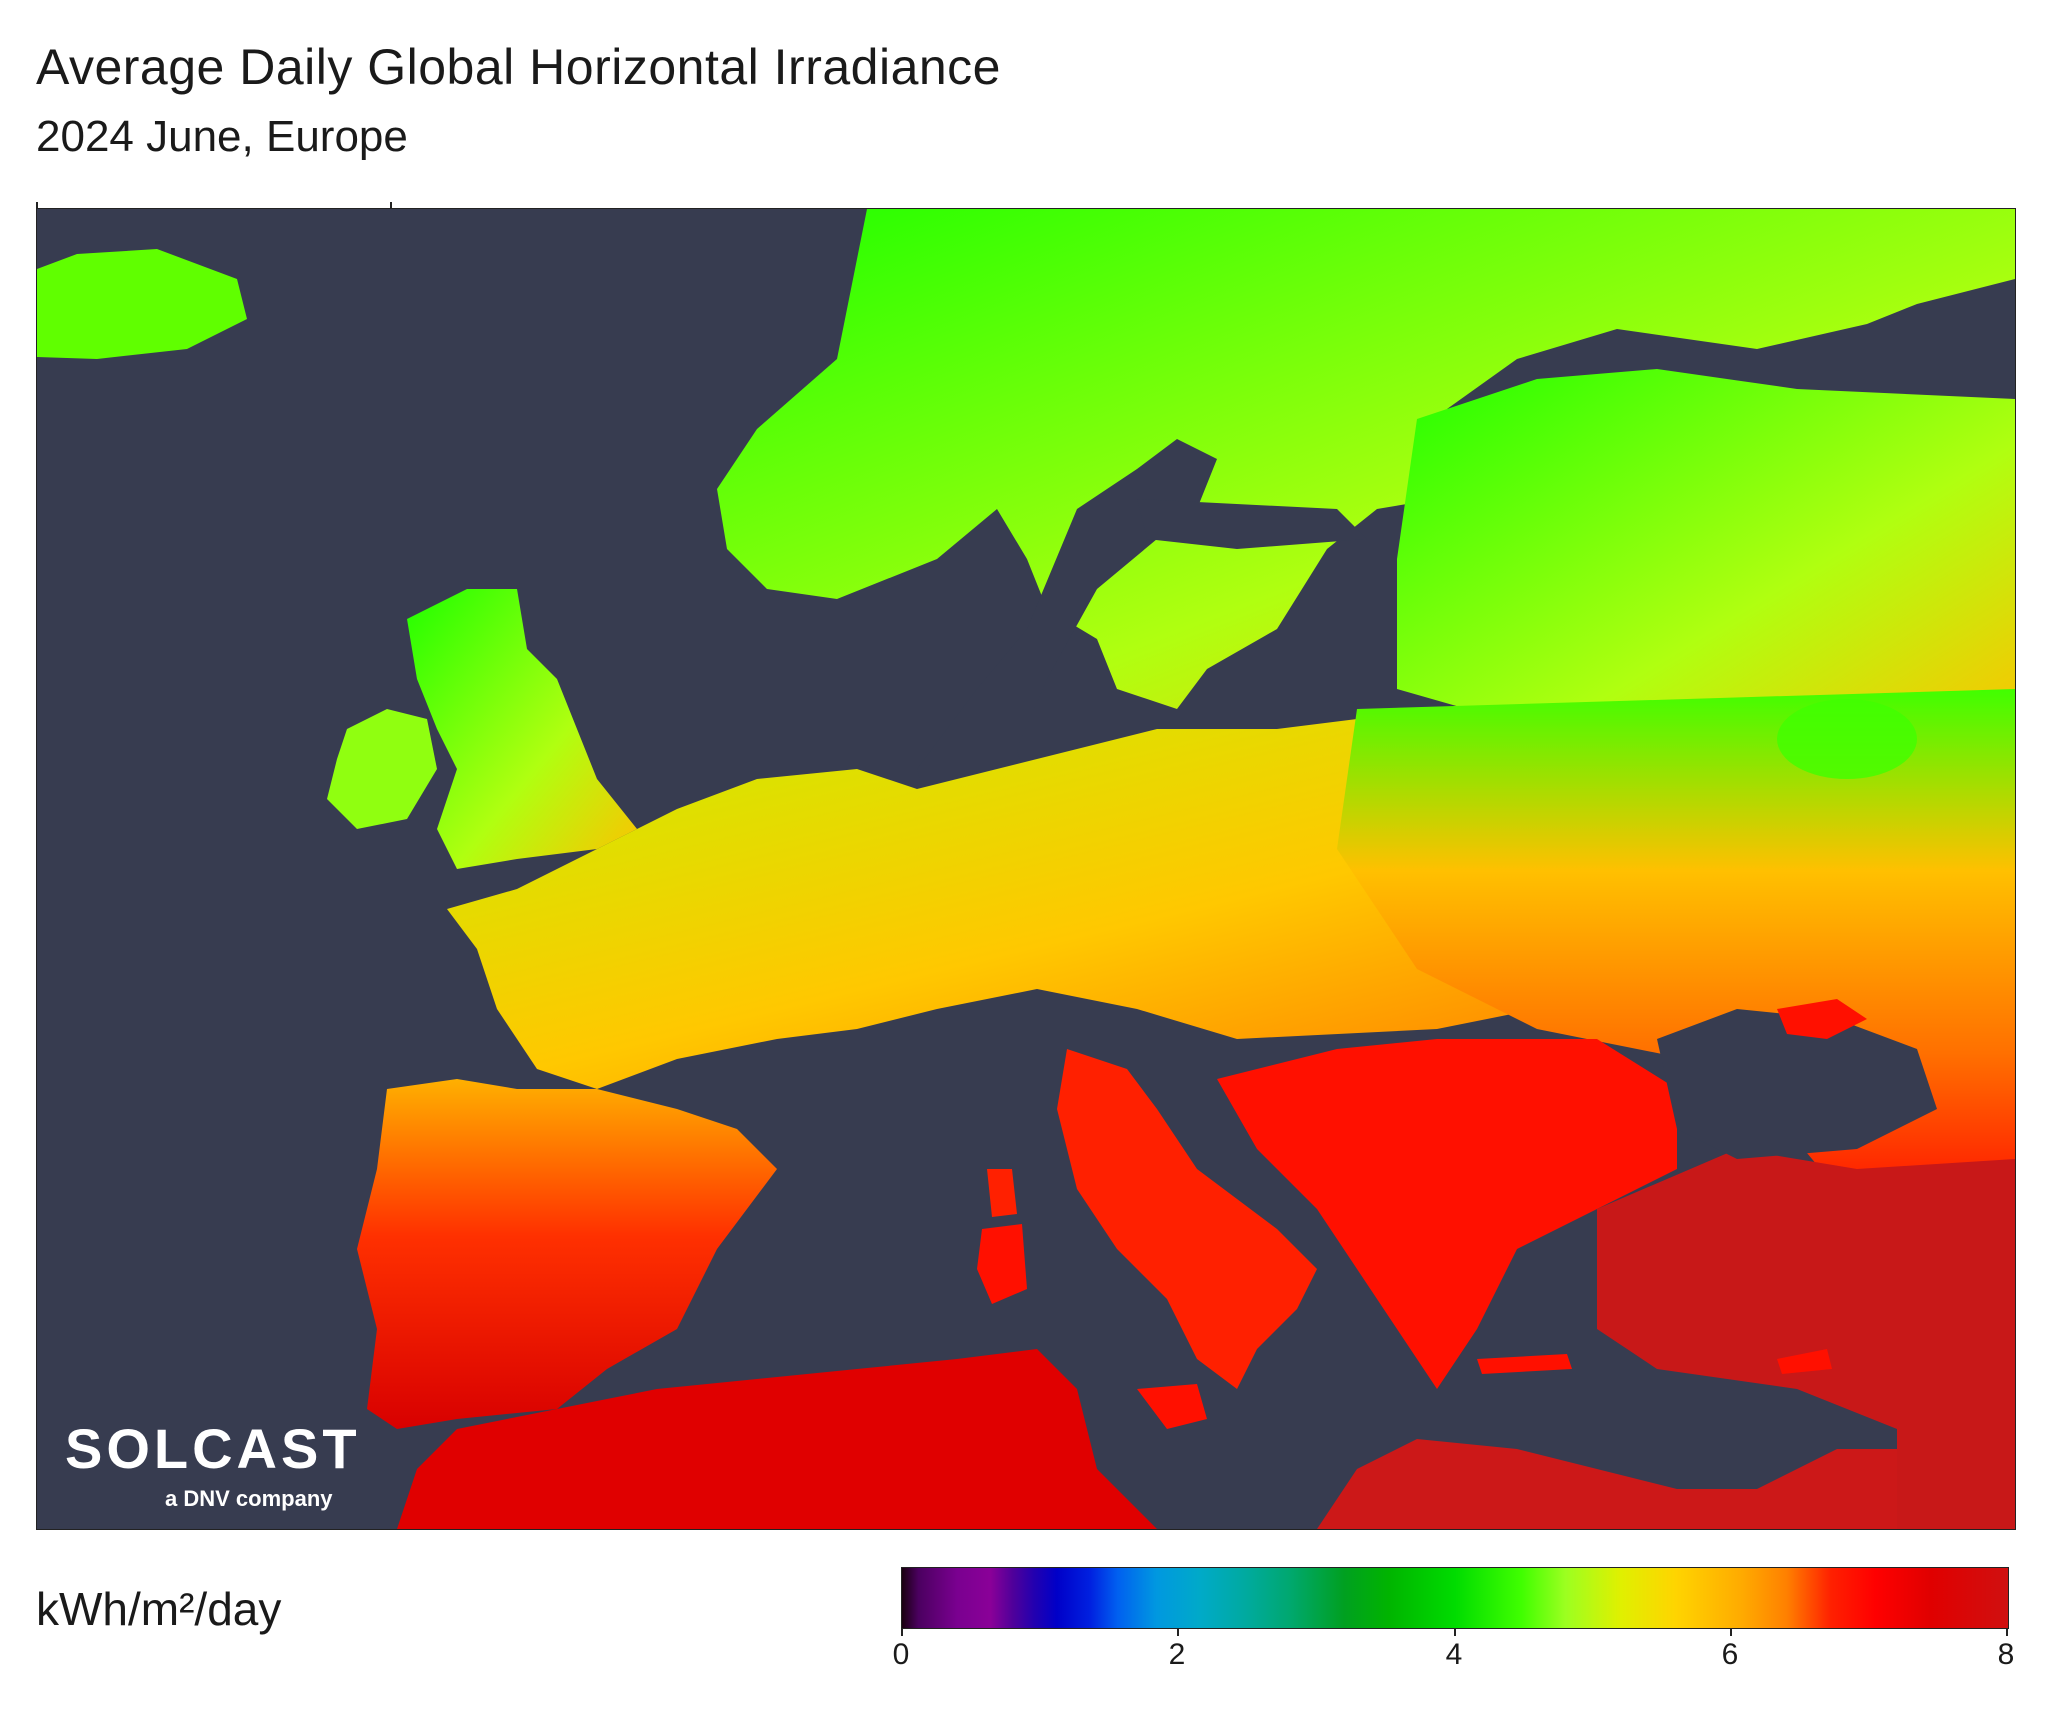  What do you see at coordinates (1447, 1214) in the screenshot?
I see `balkans-landmass` at bounding box center [1447, 1214].